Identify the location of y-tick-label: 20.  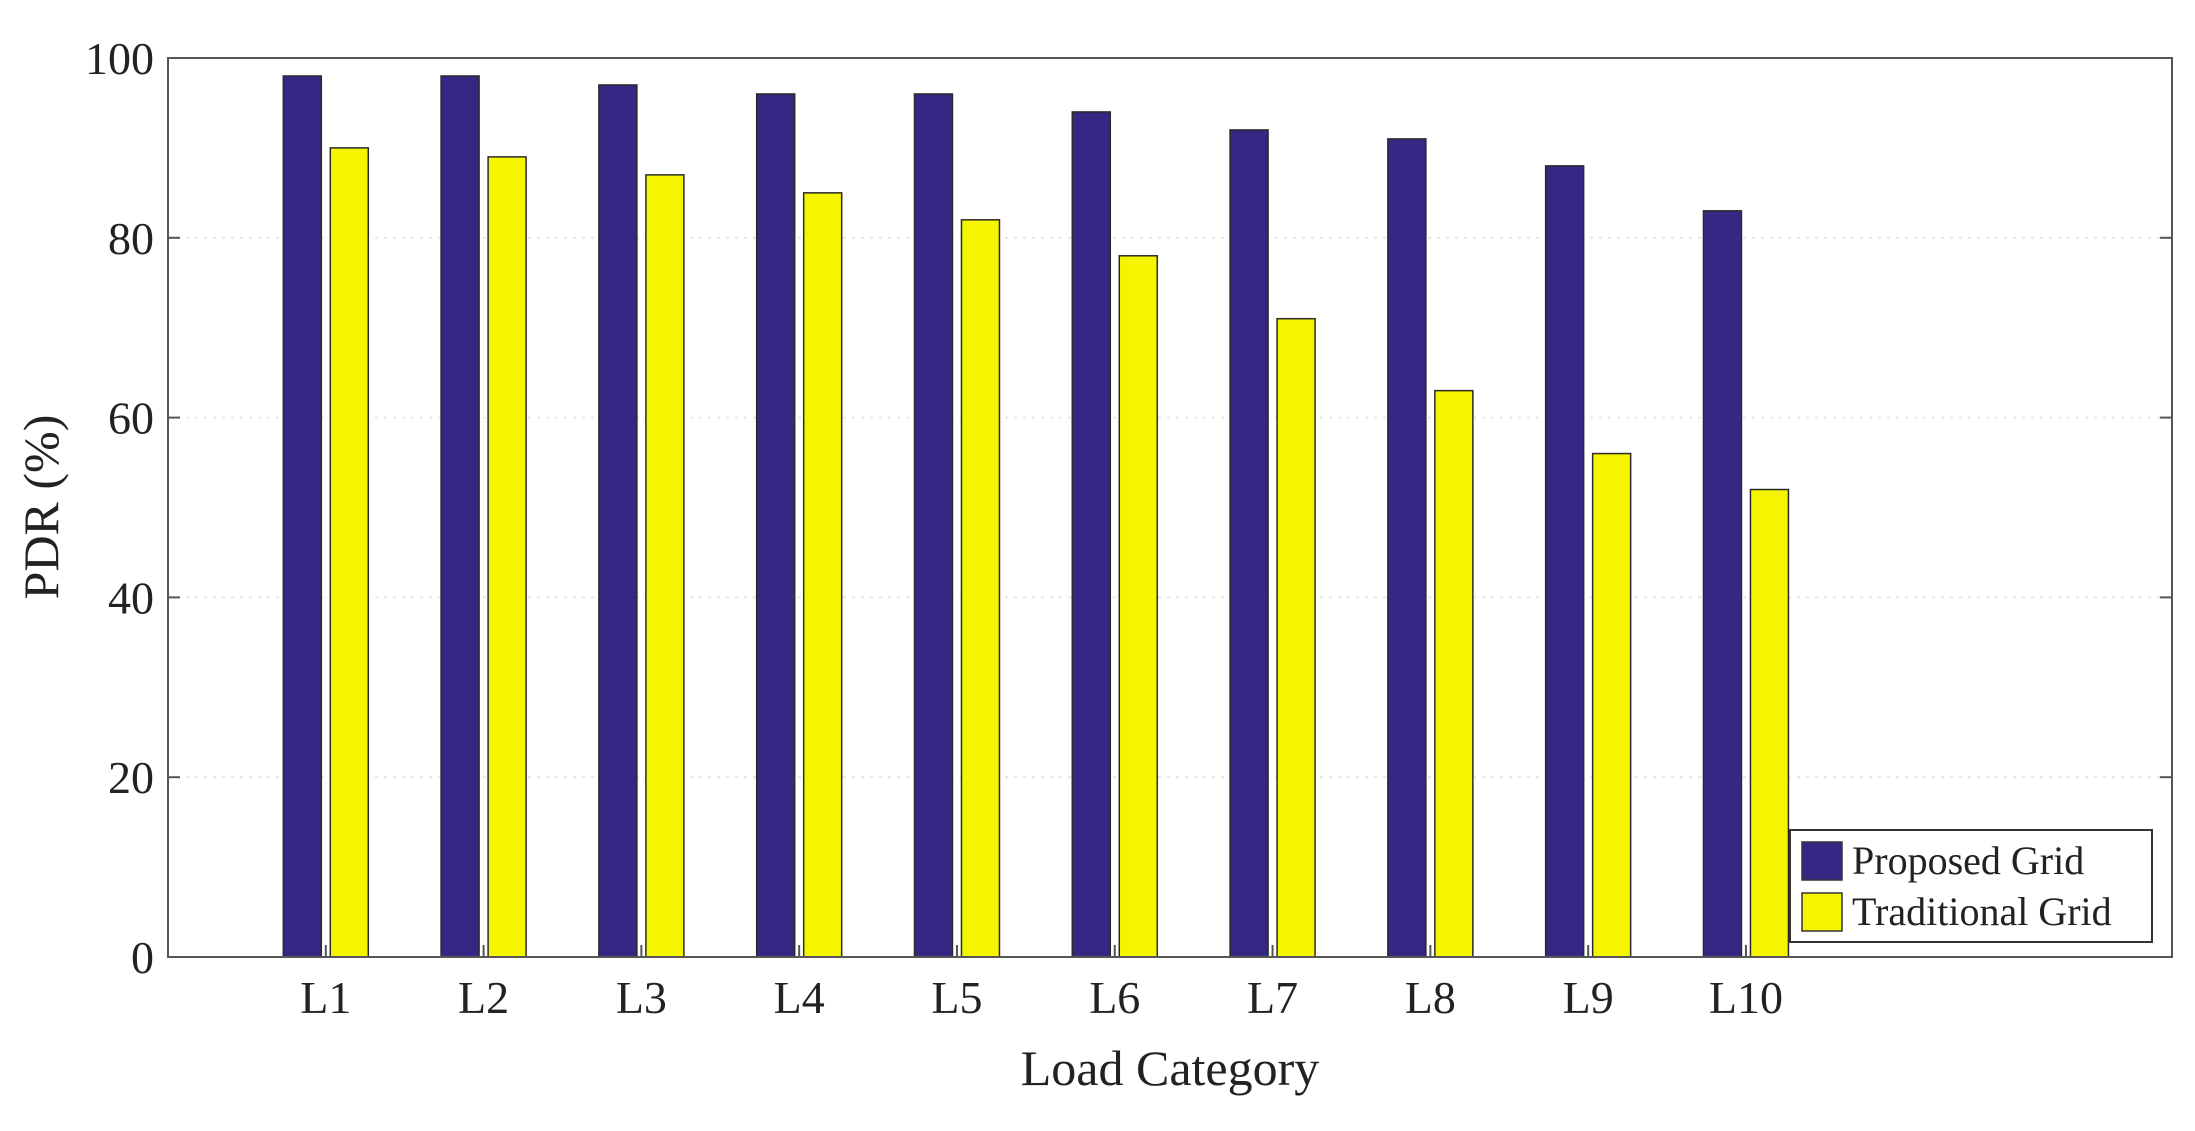
(131, 777).